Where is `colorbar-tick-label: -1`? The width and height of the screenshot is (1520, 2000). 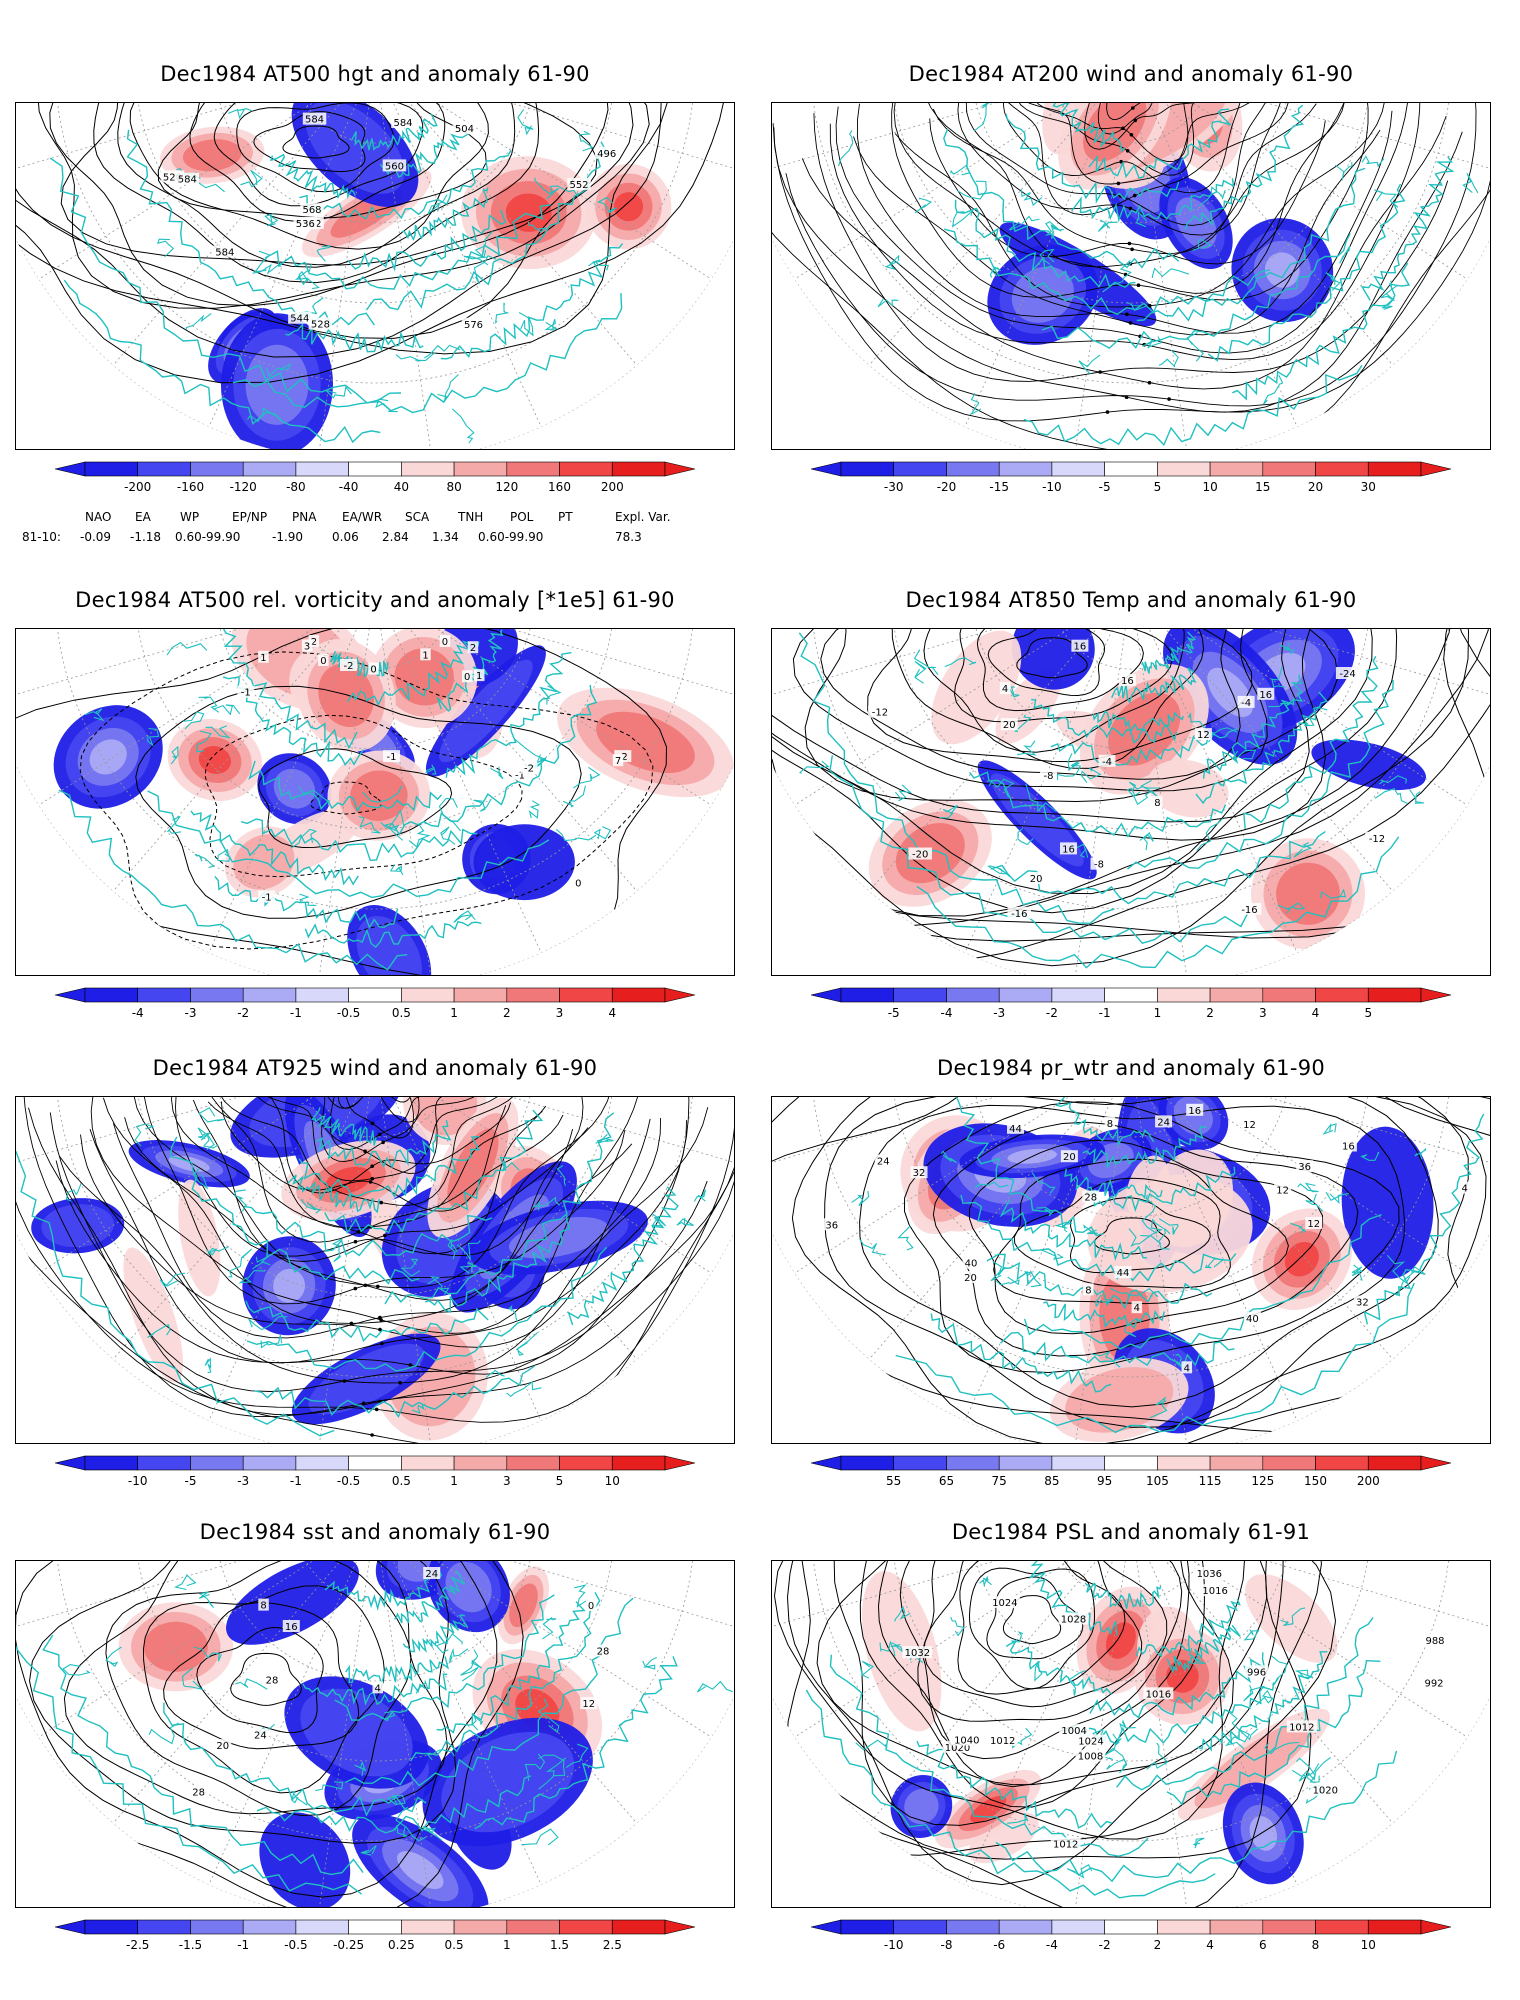
colorbar-tick-label: -1 is located at coordinates (296, 1481).